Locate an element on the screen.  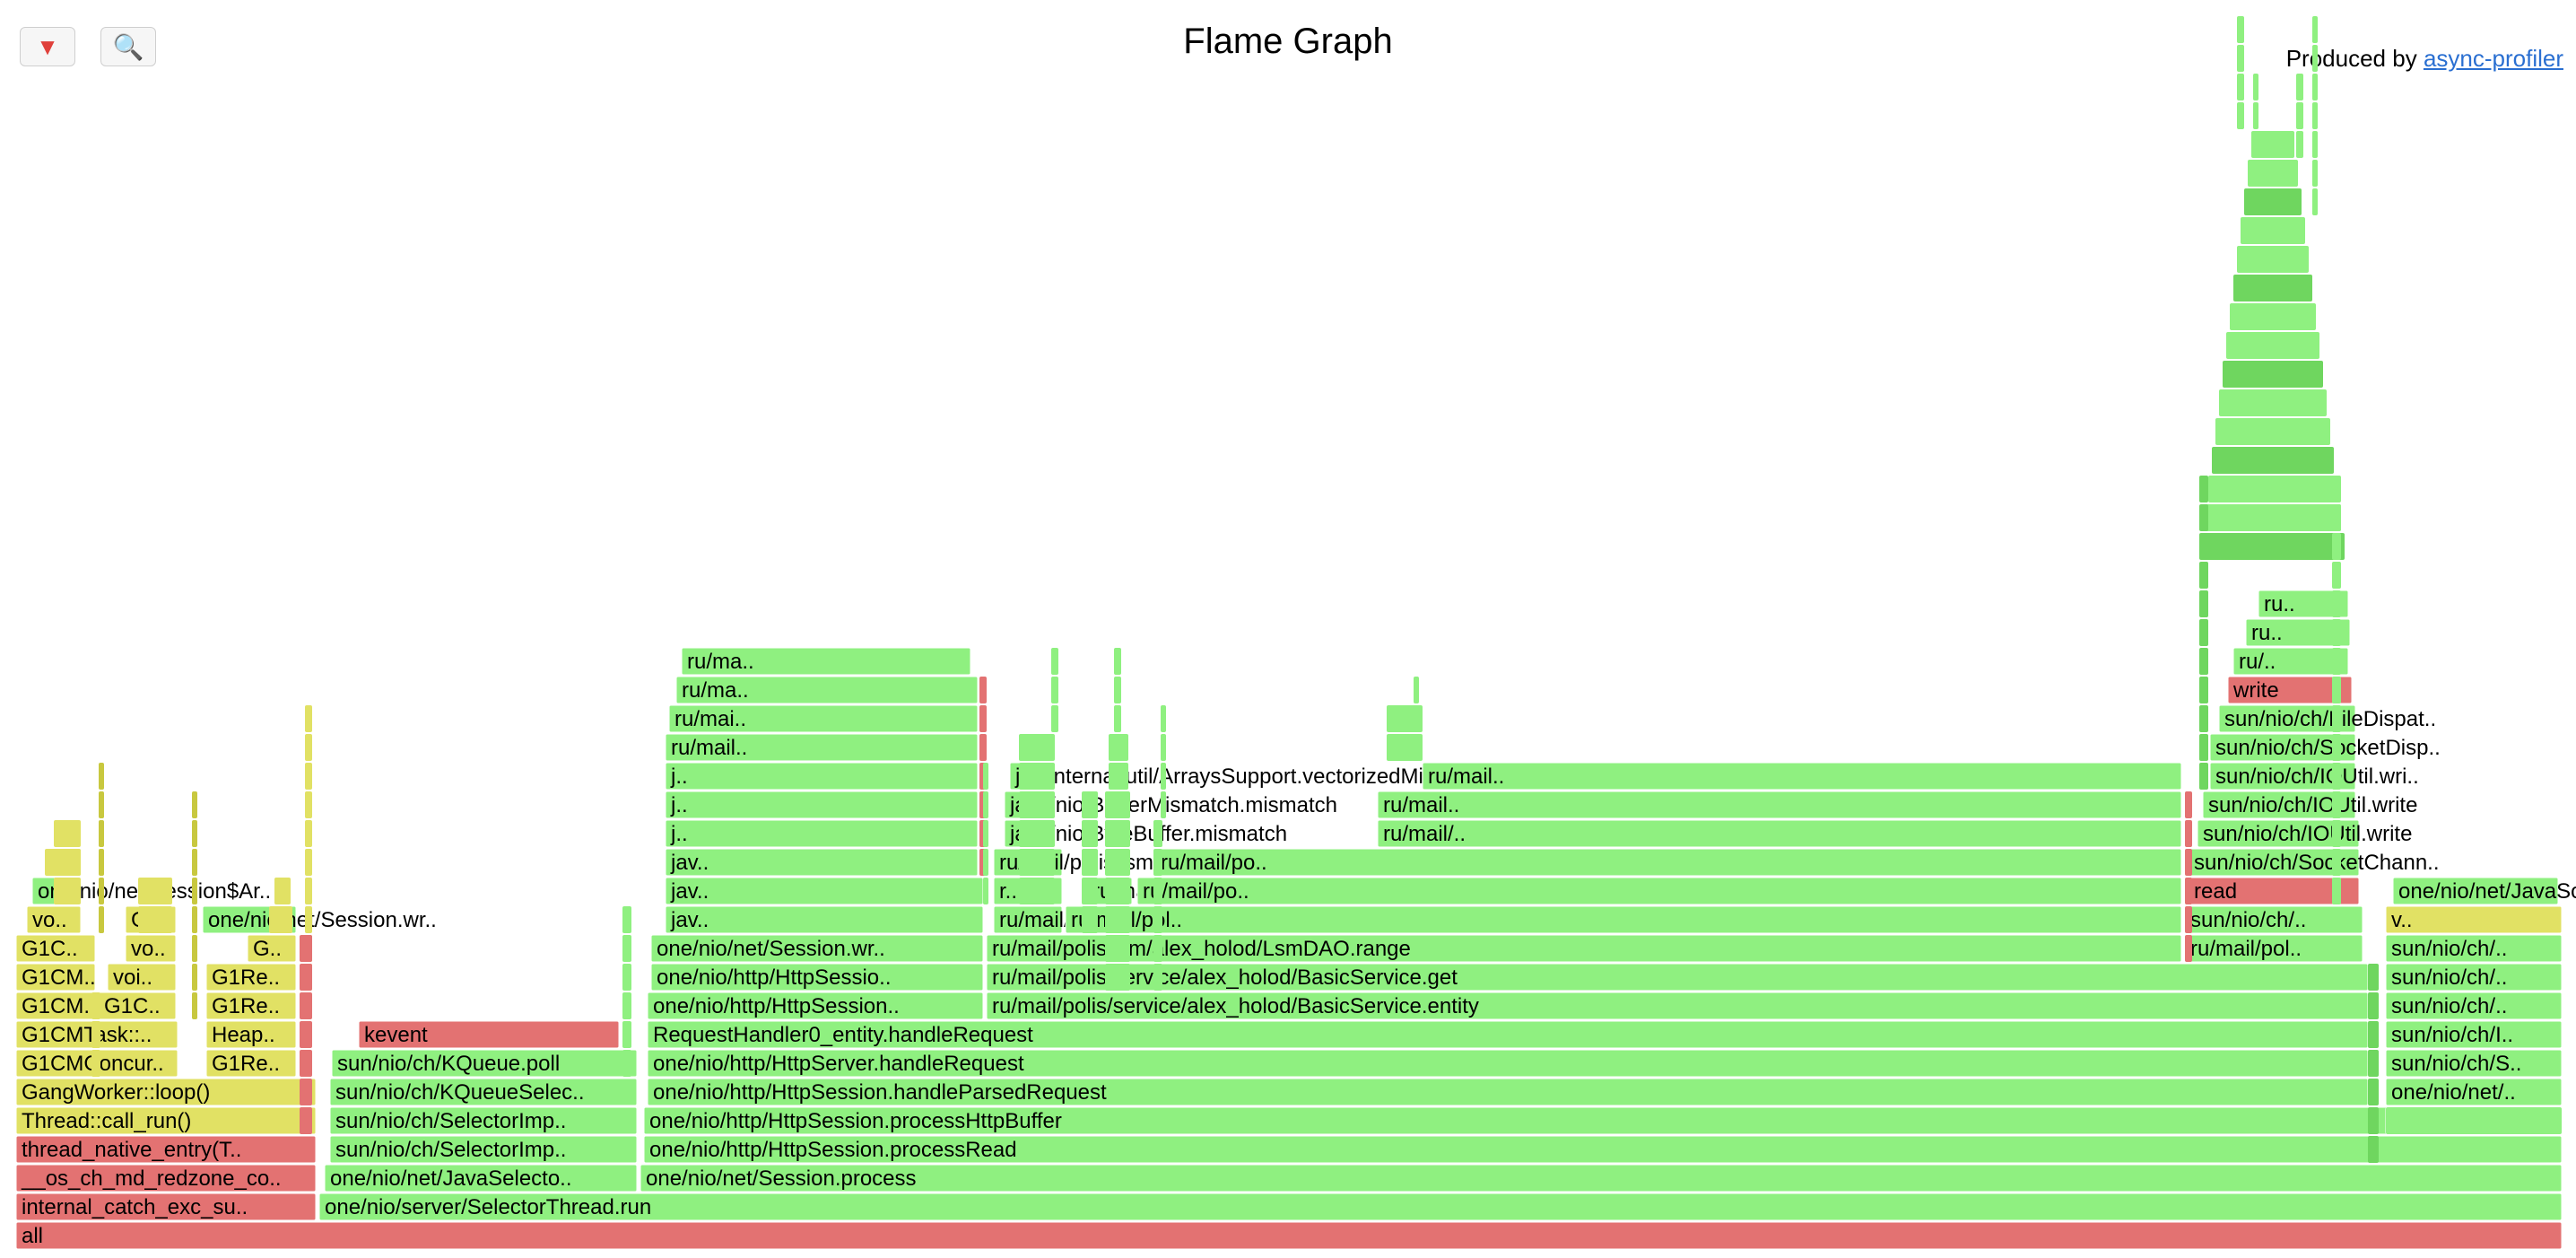
async-profiler-link: async-profiler is located at coordinates (2493, 58).